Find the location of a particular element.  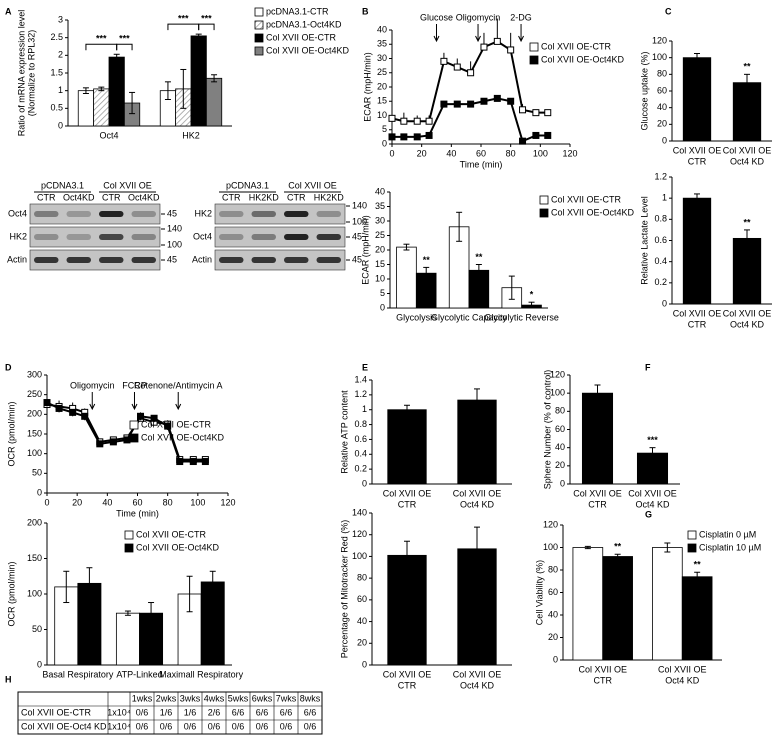

y-axis-label: Relative Lactate Level is located at coordinates (644, 240).